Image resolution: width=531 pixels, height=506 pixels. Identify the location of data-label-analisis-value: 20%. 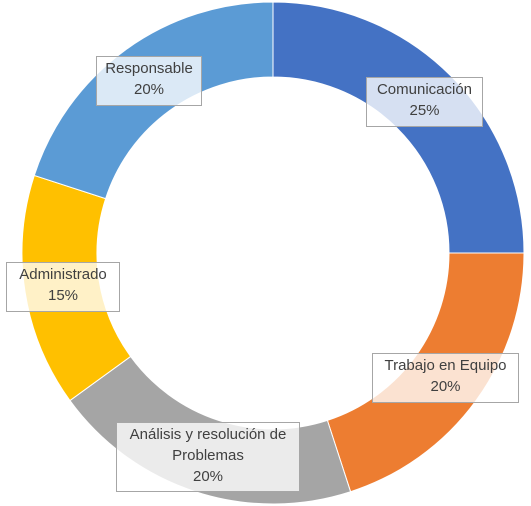
(208, 476).